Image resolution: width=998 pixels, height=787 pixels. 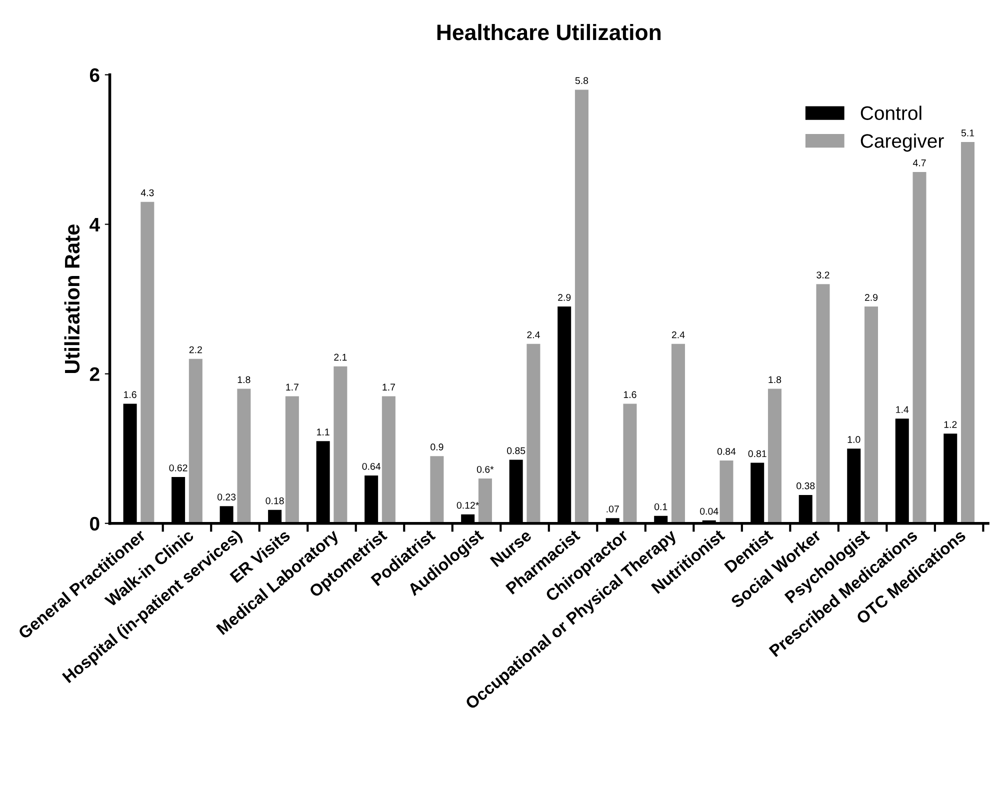 What do you see at coordinates (340, 357) in the screenshot?
I see `data-label: 2.1` at bounding box center [340, 357].